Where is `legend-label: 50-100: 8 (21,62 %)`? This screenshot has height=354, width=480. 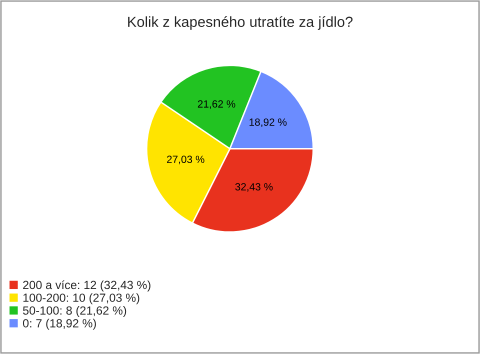
legend-label: 50-100: 8 (21,62 %) is located at coordinates (74, 312).